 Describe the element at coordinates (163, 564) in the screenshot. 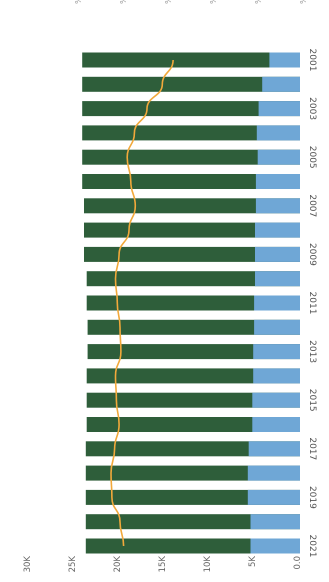

I see `y-tick-label: 15K` at that location.